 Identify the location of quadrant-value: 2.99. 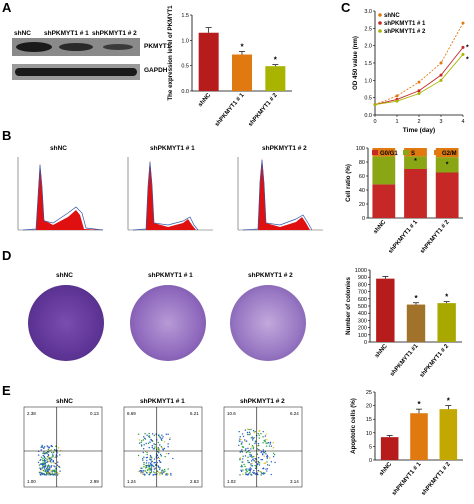
(94, 481).